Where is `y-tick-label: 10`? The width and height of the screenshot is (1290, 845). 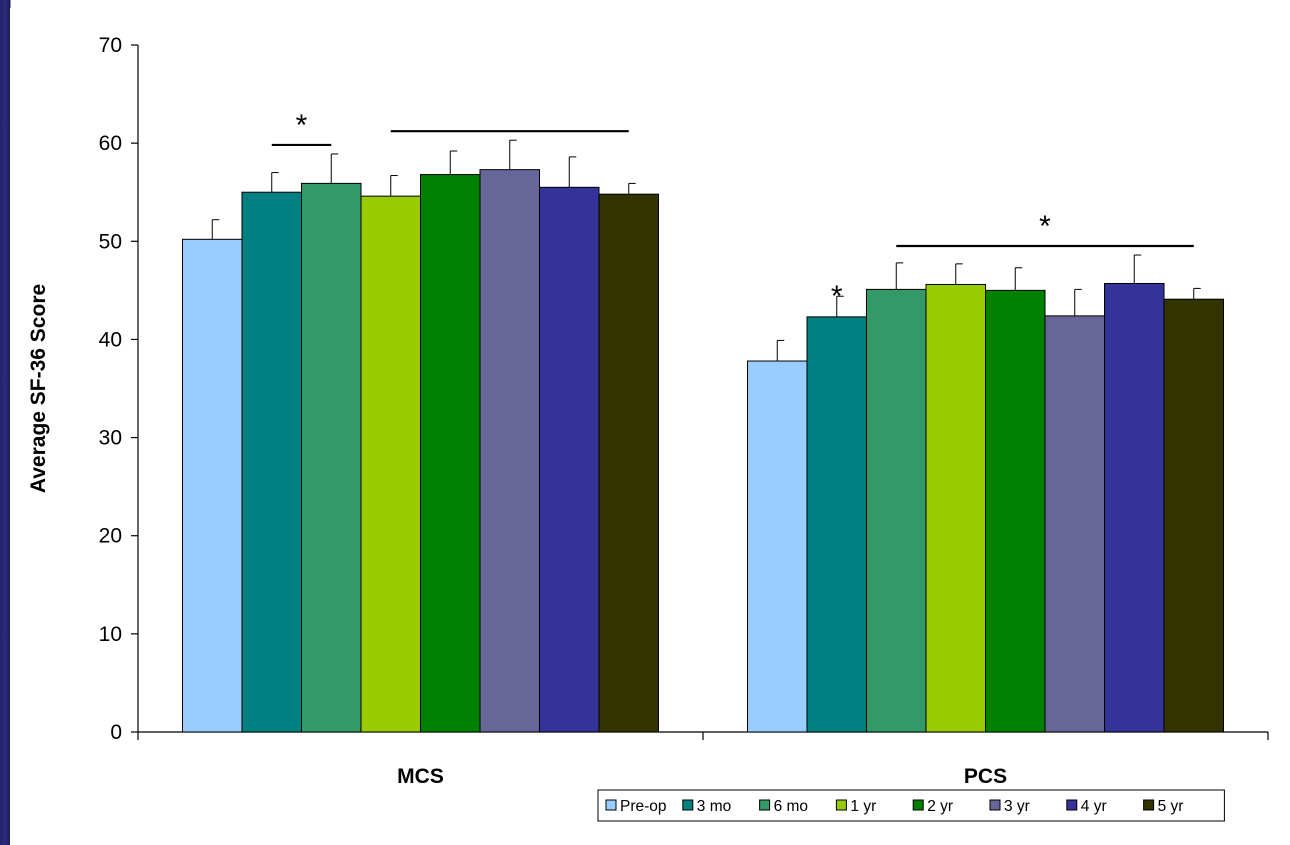 y-tick-label: 10 is located at coordinates (110, 634).